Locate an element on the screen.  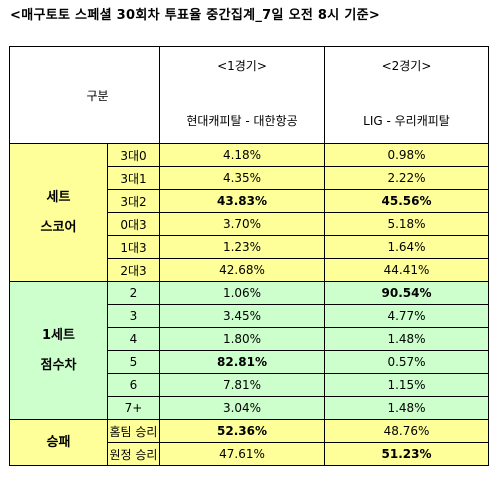
set-score-category: 세트 스코어 is located at coordinates (58, 212).